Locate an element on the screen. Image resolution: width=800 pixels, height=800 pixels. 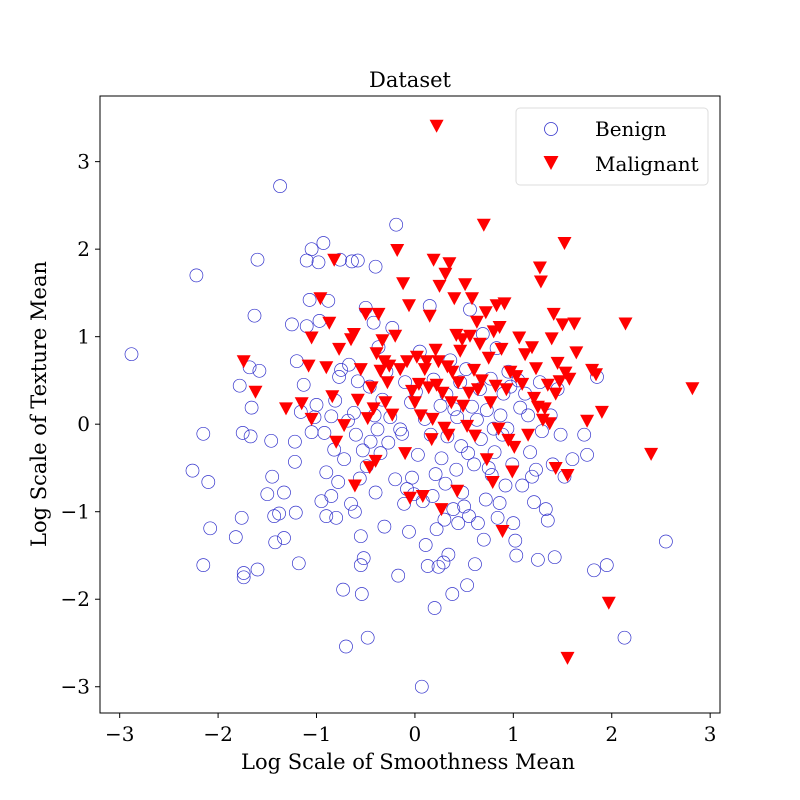
x-tick-label: 2 is located at coordinates (611, 734).